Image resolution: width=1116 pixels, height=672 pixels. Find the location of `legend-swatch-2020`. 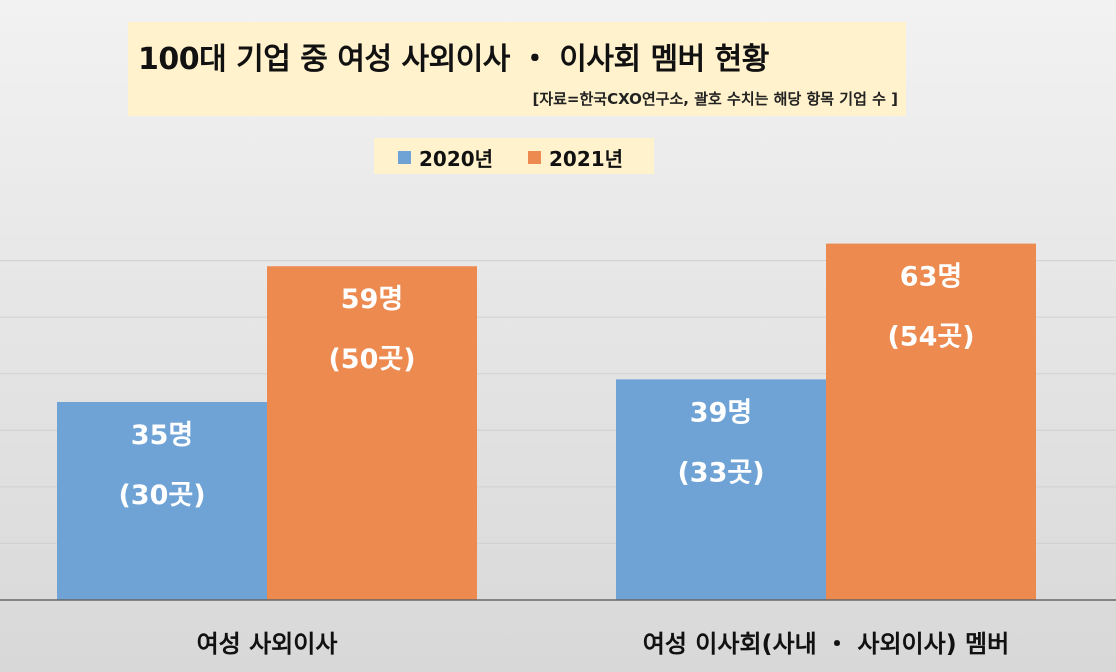

legend-swatch-2020 is located at coordinates (404, 157).